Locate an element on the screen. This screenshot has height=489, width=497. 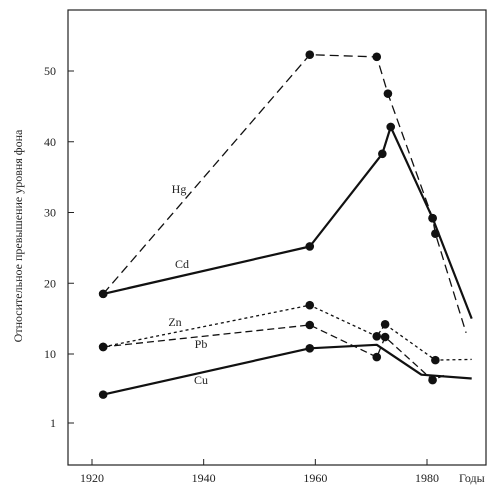
series-label-cd: Cd is located at coordinates (182, 264).